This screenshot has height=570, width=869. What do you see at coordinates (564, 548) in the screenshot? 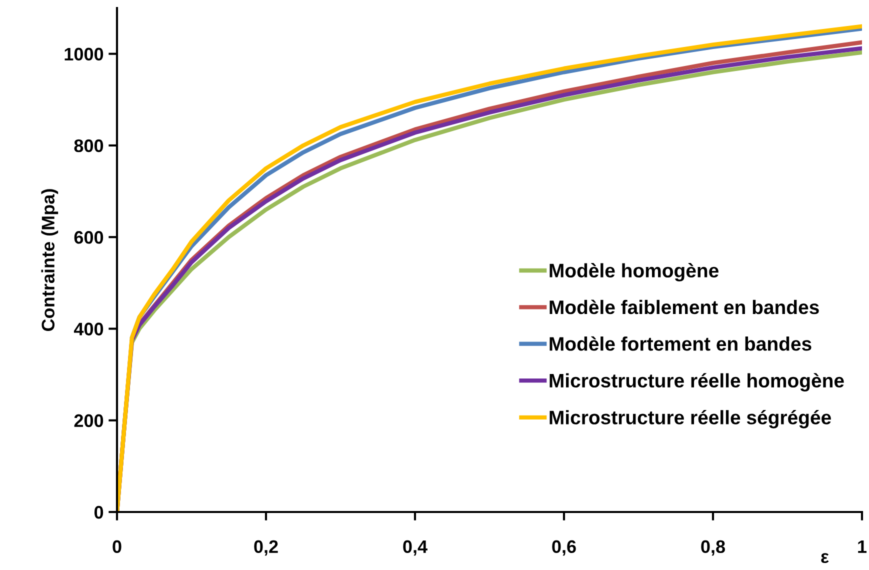
I see `x-tick-label: 0,6` at bounding box center [564, 548].